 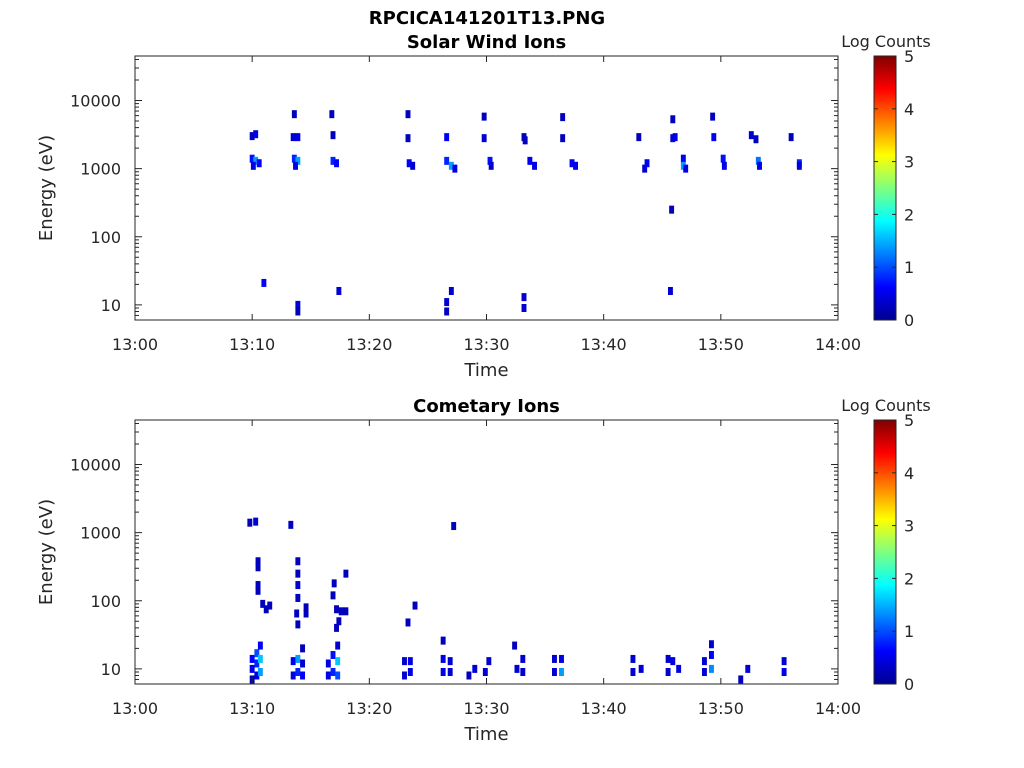 What do you see at coordinates (486, 406) in the screenshot?
I see `panel-title: Cometary Ions` at bounding box center [486, 406].